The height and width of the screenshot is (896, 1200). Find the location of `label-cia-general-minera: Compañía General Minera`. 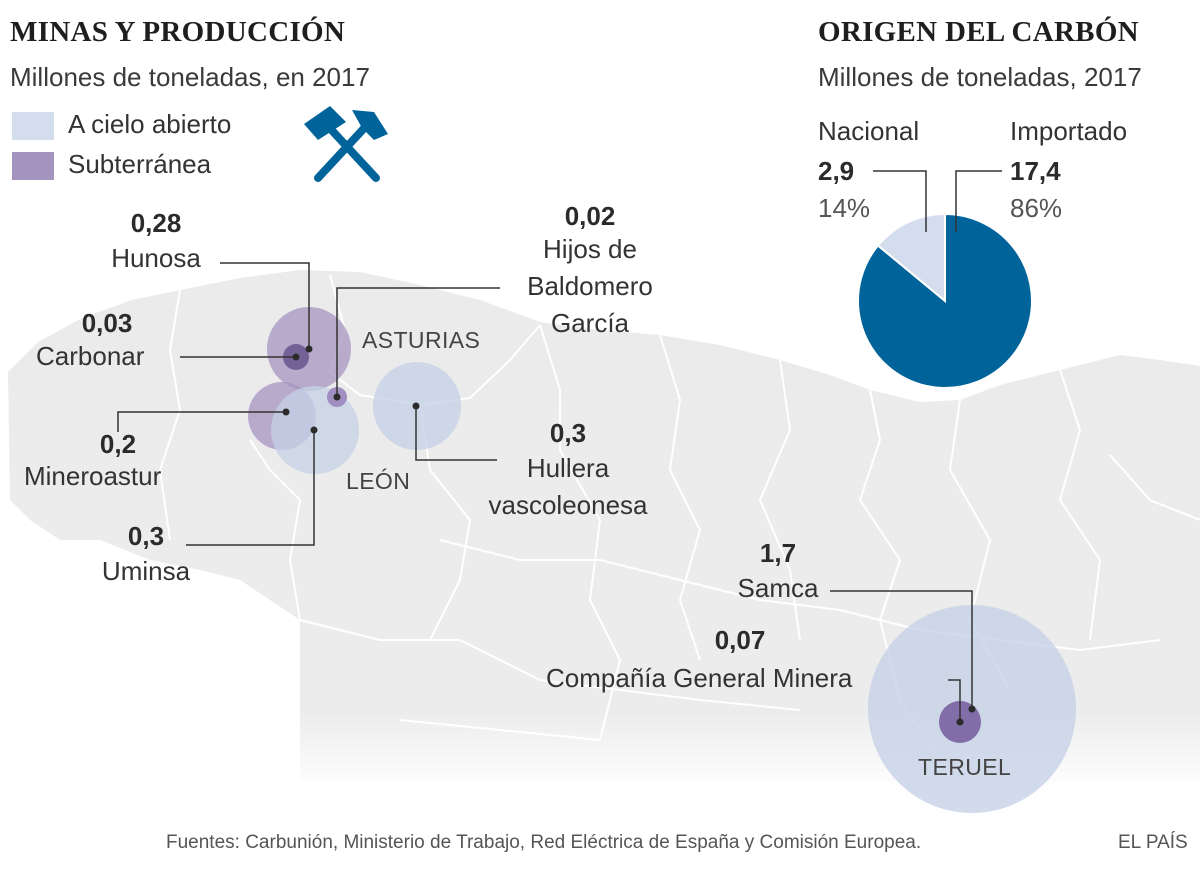

label-cia-general-minera: Compañía General Minera is located at coordinates (699, 678).